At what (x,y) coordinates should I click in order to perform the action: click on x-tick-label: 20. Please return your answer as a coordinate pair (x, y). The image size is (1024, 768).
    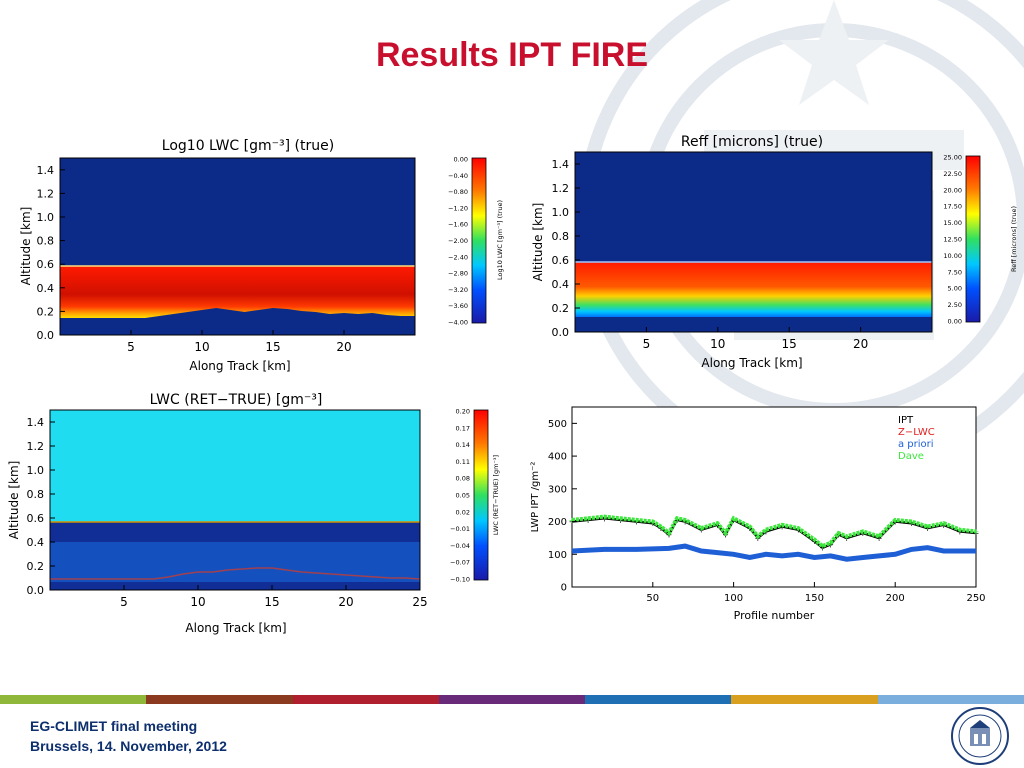
    Looking at the image, I should click on (343, 347).